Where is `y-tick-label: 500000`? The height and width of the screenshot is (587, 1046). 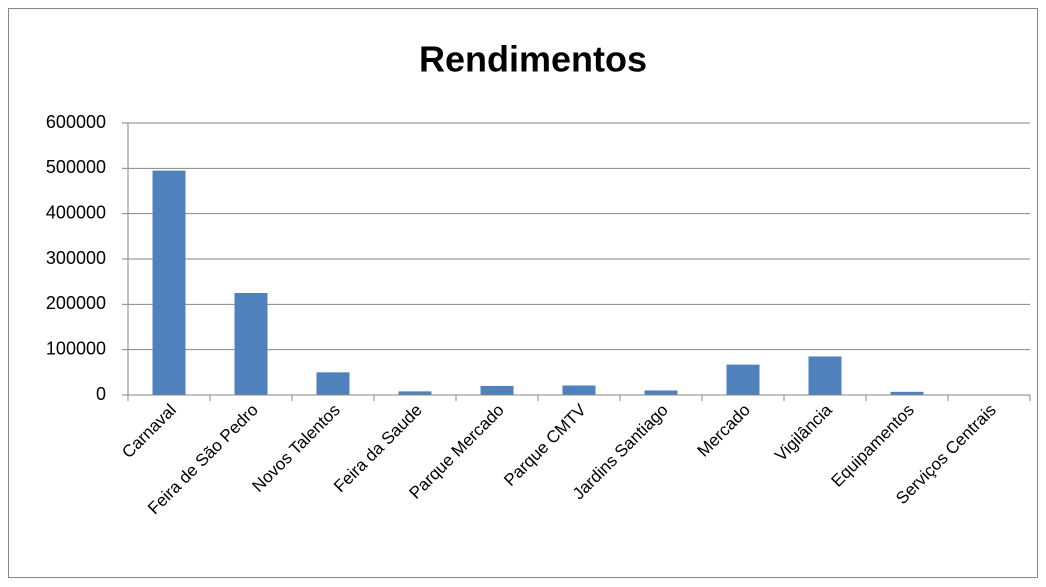
y-tick-label: 500000 is located at coordinates (76, 167).